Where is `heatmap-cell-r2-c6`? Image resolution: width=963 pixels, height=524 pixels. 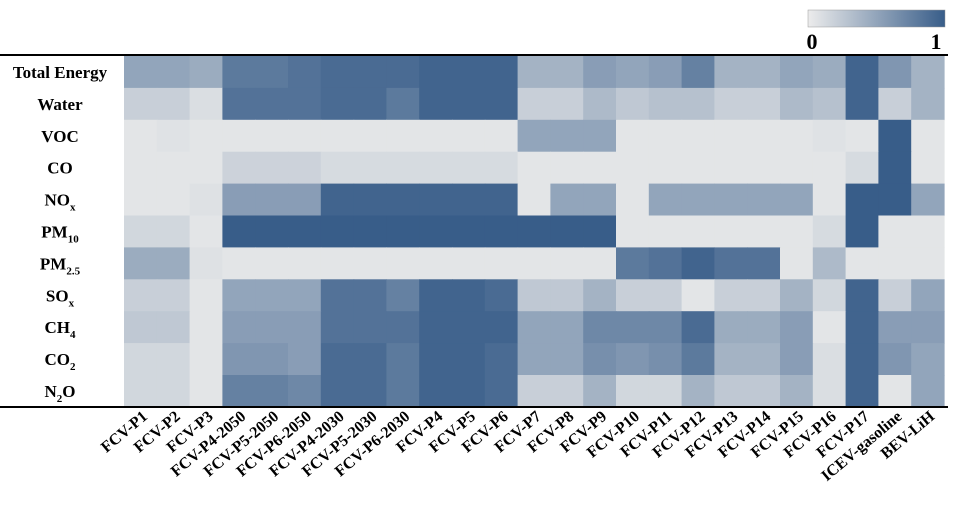
heatmap-cell-r2-c6 is located at coordinates (337, 136).